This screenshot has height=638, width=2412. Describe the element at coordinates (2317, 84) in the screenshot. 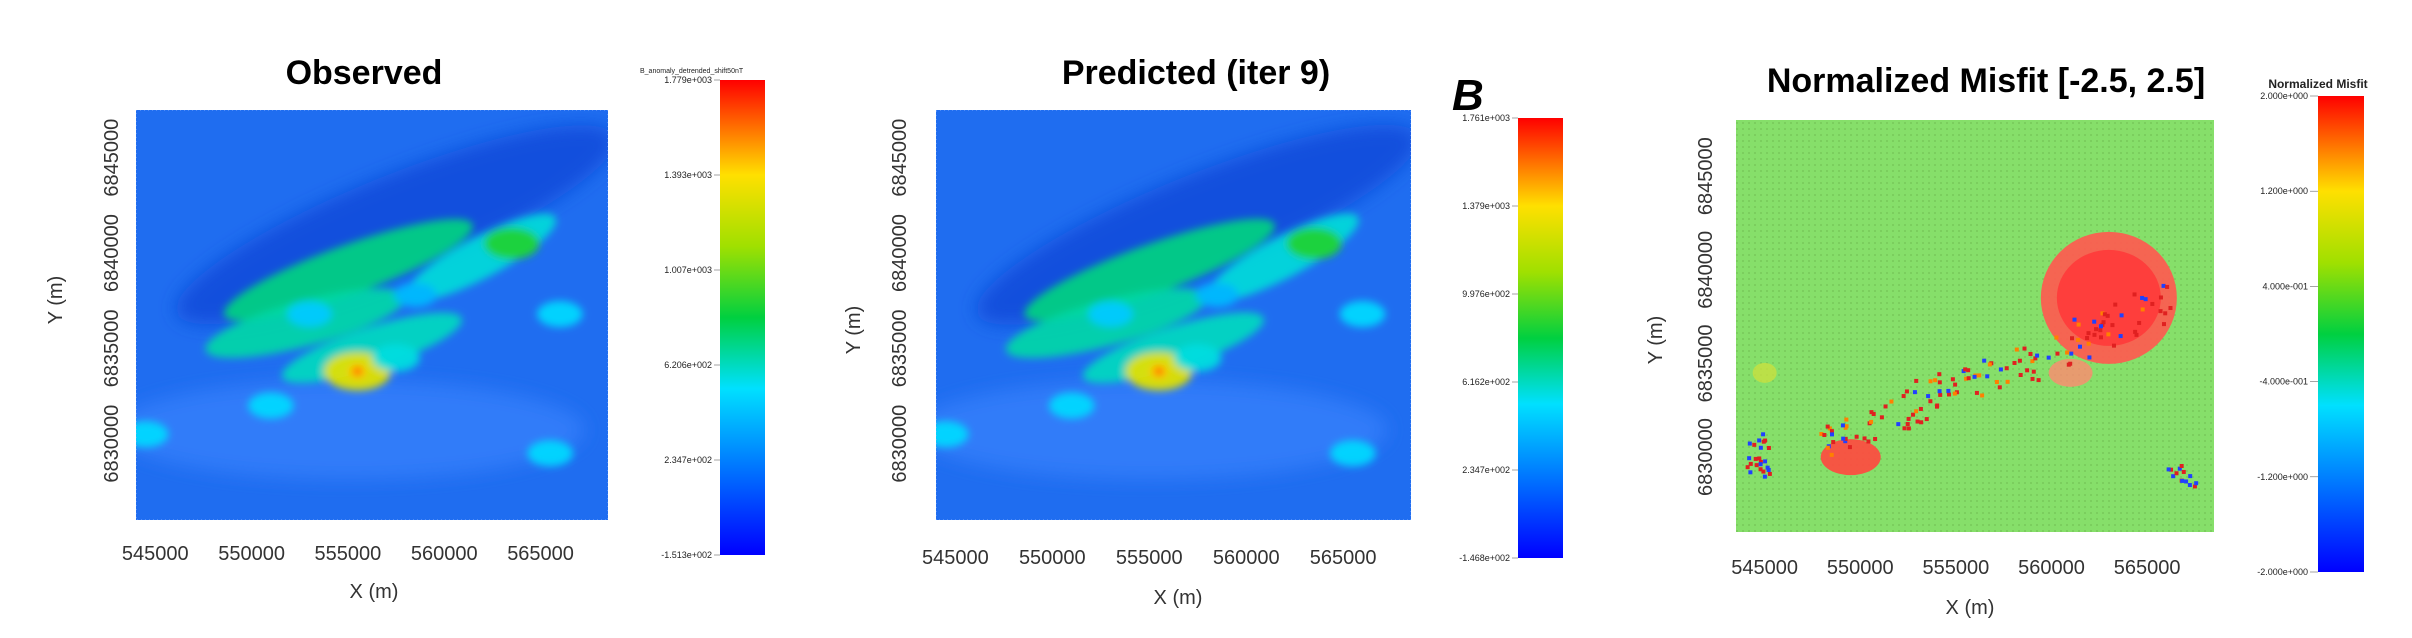

I see `misfit-colorbar-title: Normalized Misfit` at that location.